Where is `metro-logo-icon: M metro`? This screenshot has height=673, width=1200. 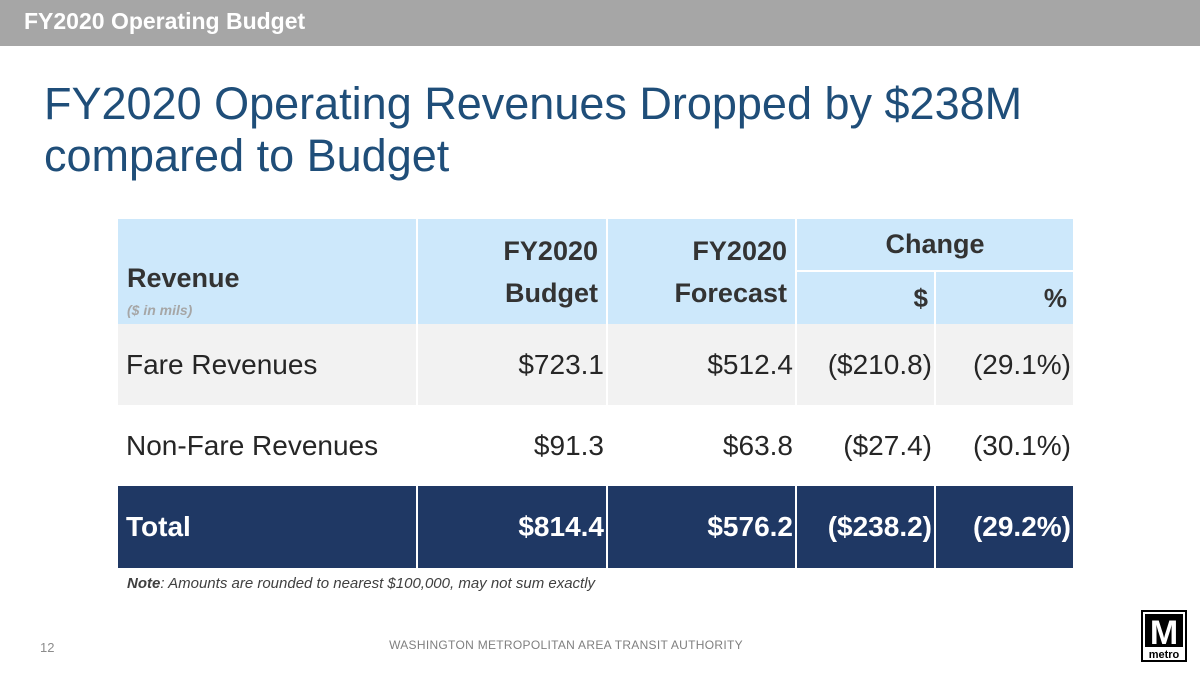 metro-logo-icon: M metro is located at coordinates (1164, 636).